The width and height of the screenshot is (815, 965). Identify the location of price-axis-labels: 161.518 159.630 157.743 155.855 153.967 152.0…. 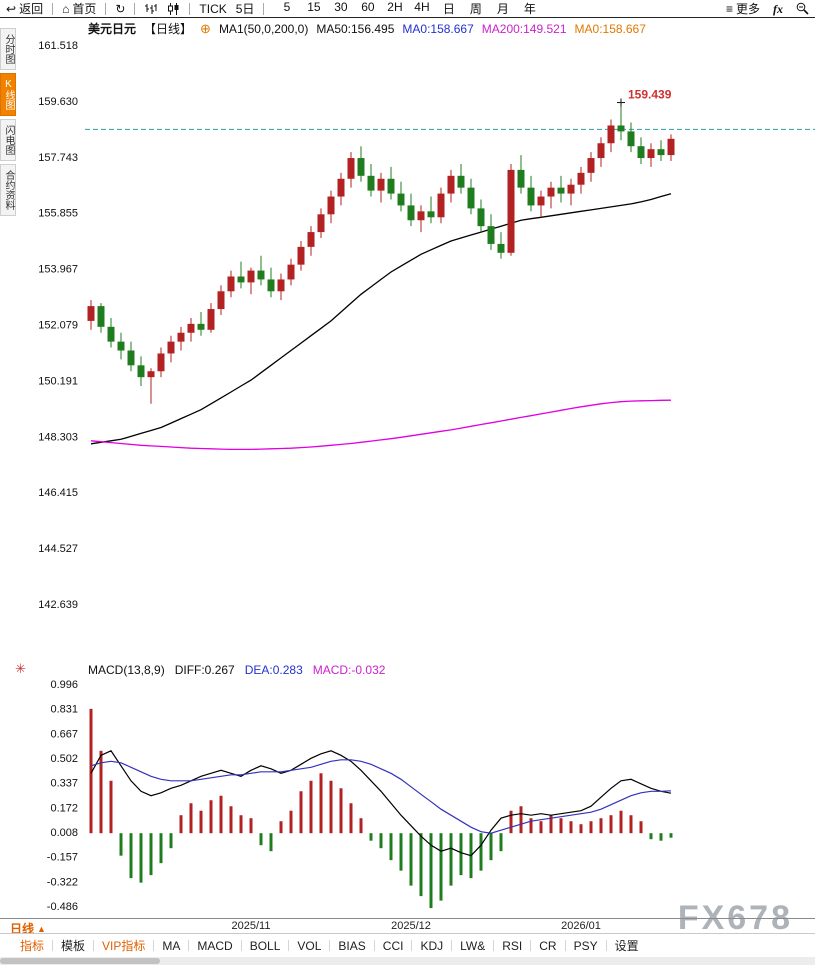
(58, 325).